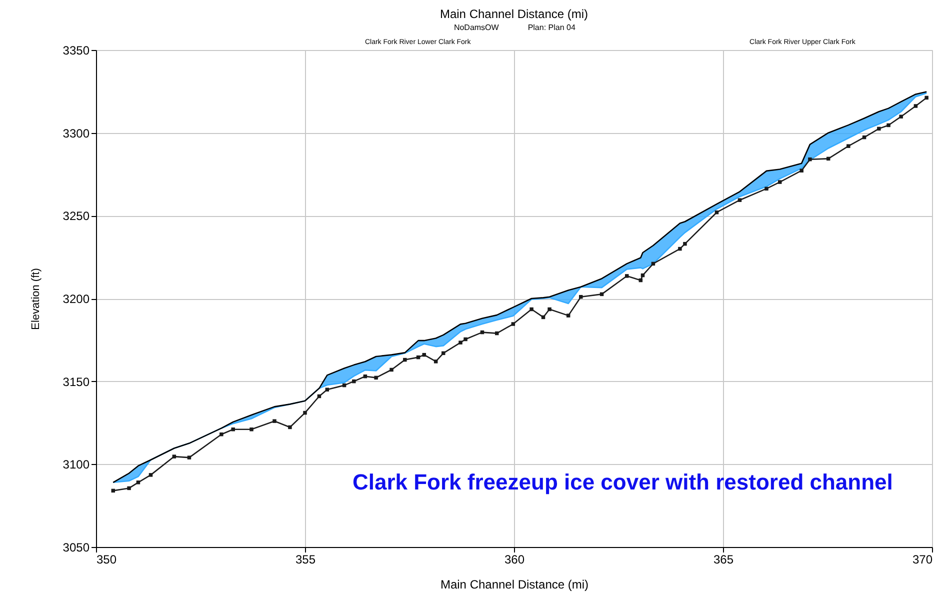 This screenshot has width=942, height=598. Describe the element at coordinates (76, 51) in the screenshot. I see `y-tick-label: 3350` at that location.